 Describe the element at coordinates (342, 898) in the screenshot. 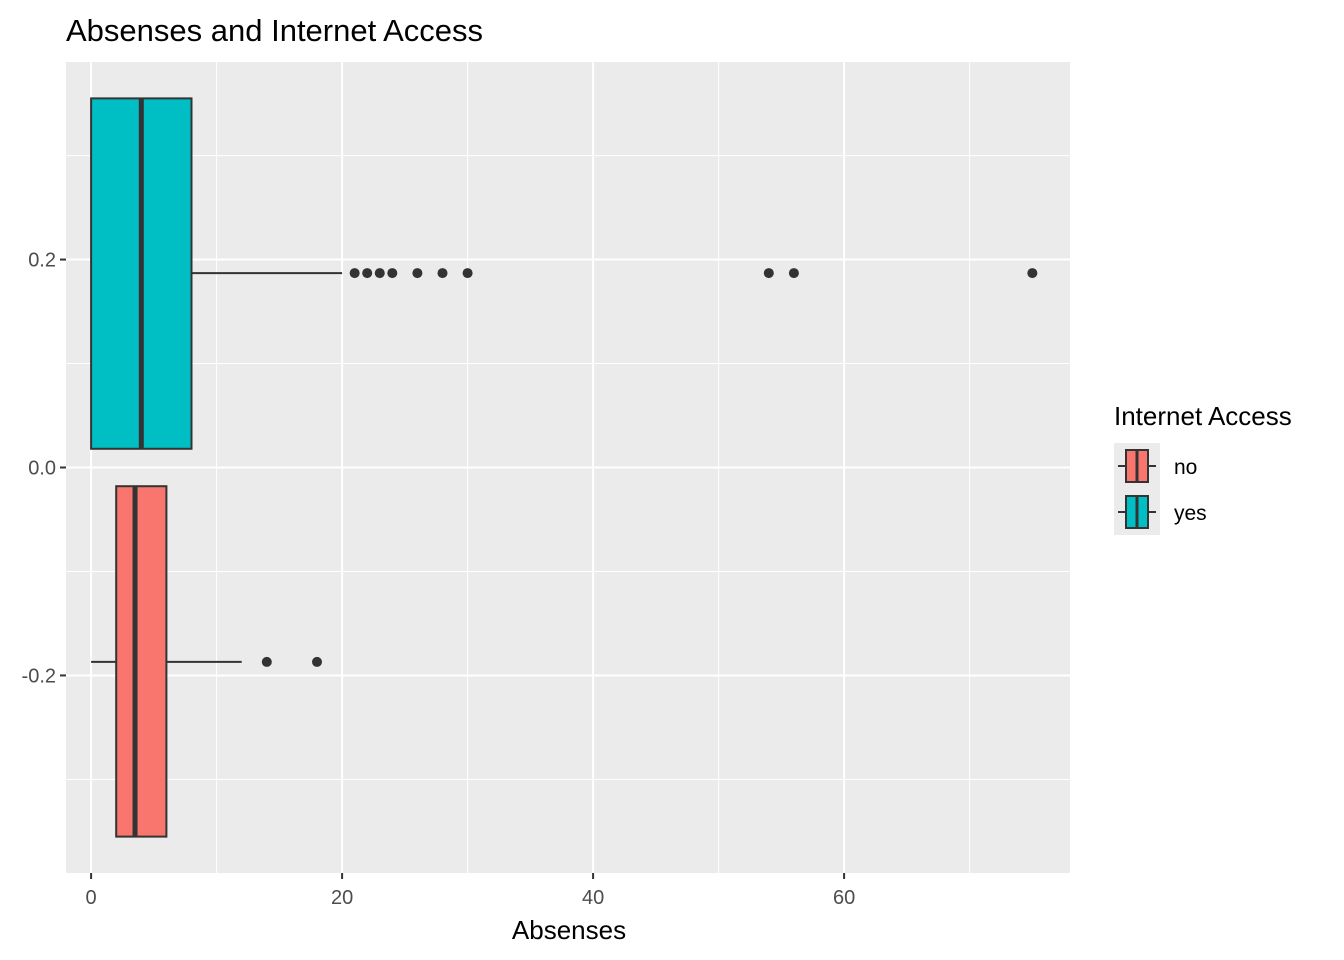

I see `x-tick-label: 20` at that location.